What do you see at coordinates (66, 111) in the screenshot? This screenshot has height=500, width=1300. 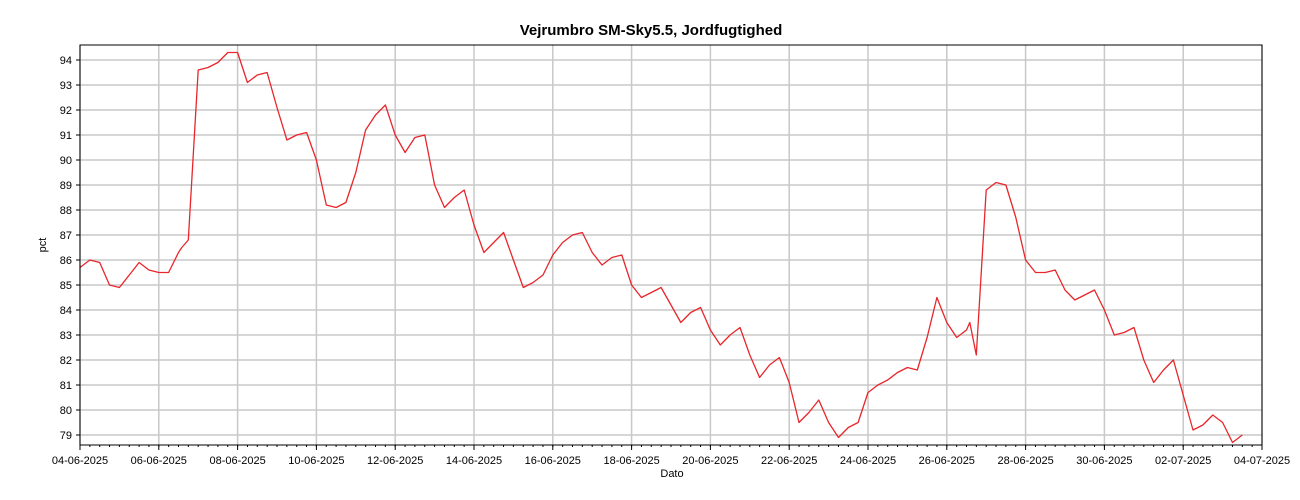 I see `y-tick-label: 92` at bounding box center [66, 111].